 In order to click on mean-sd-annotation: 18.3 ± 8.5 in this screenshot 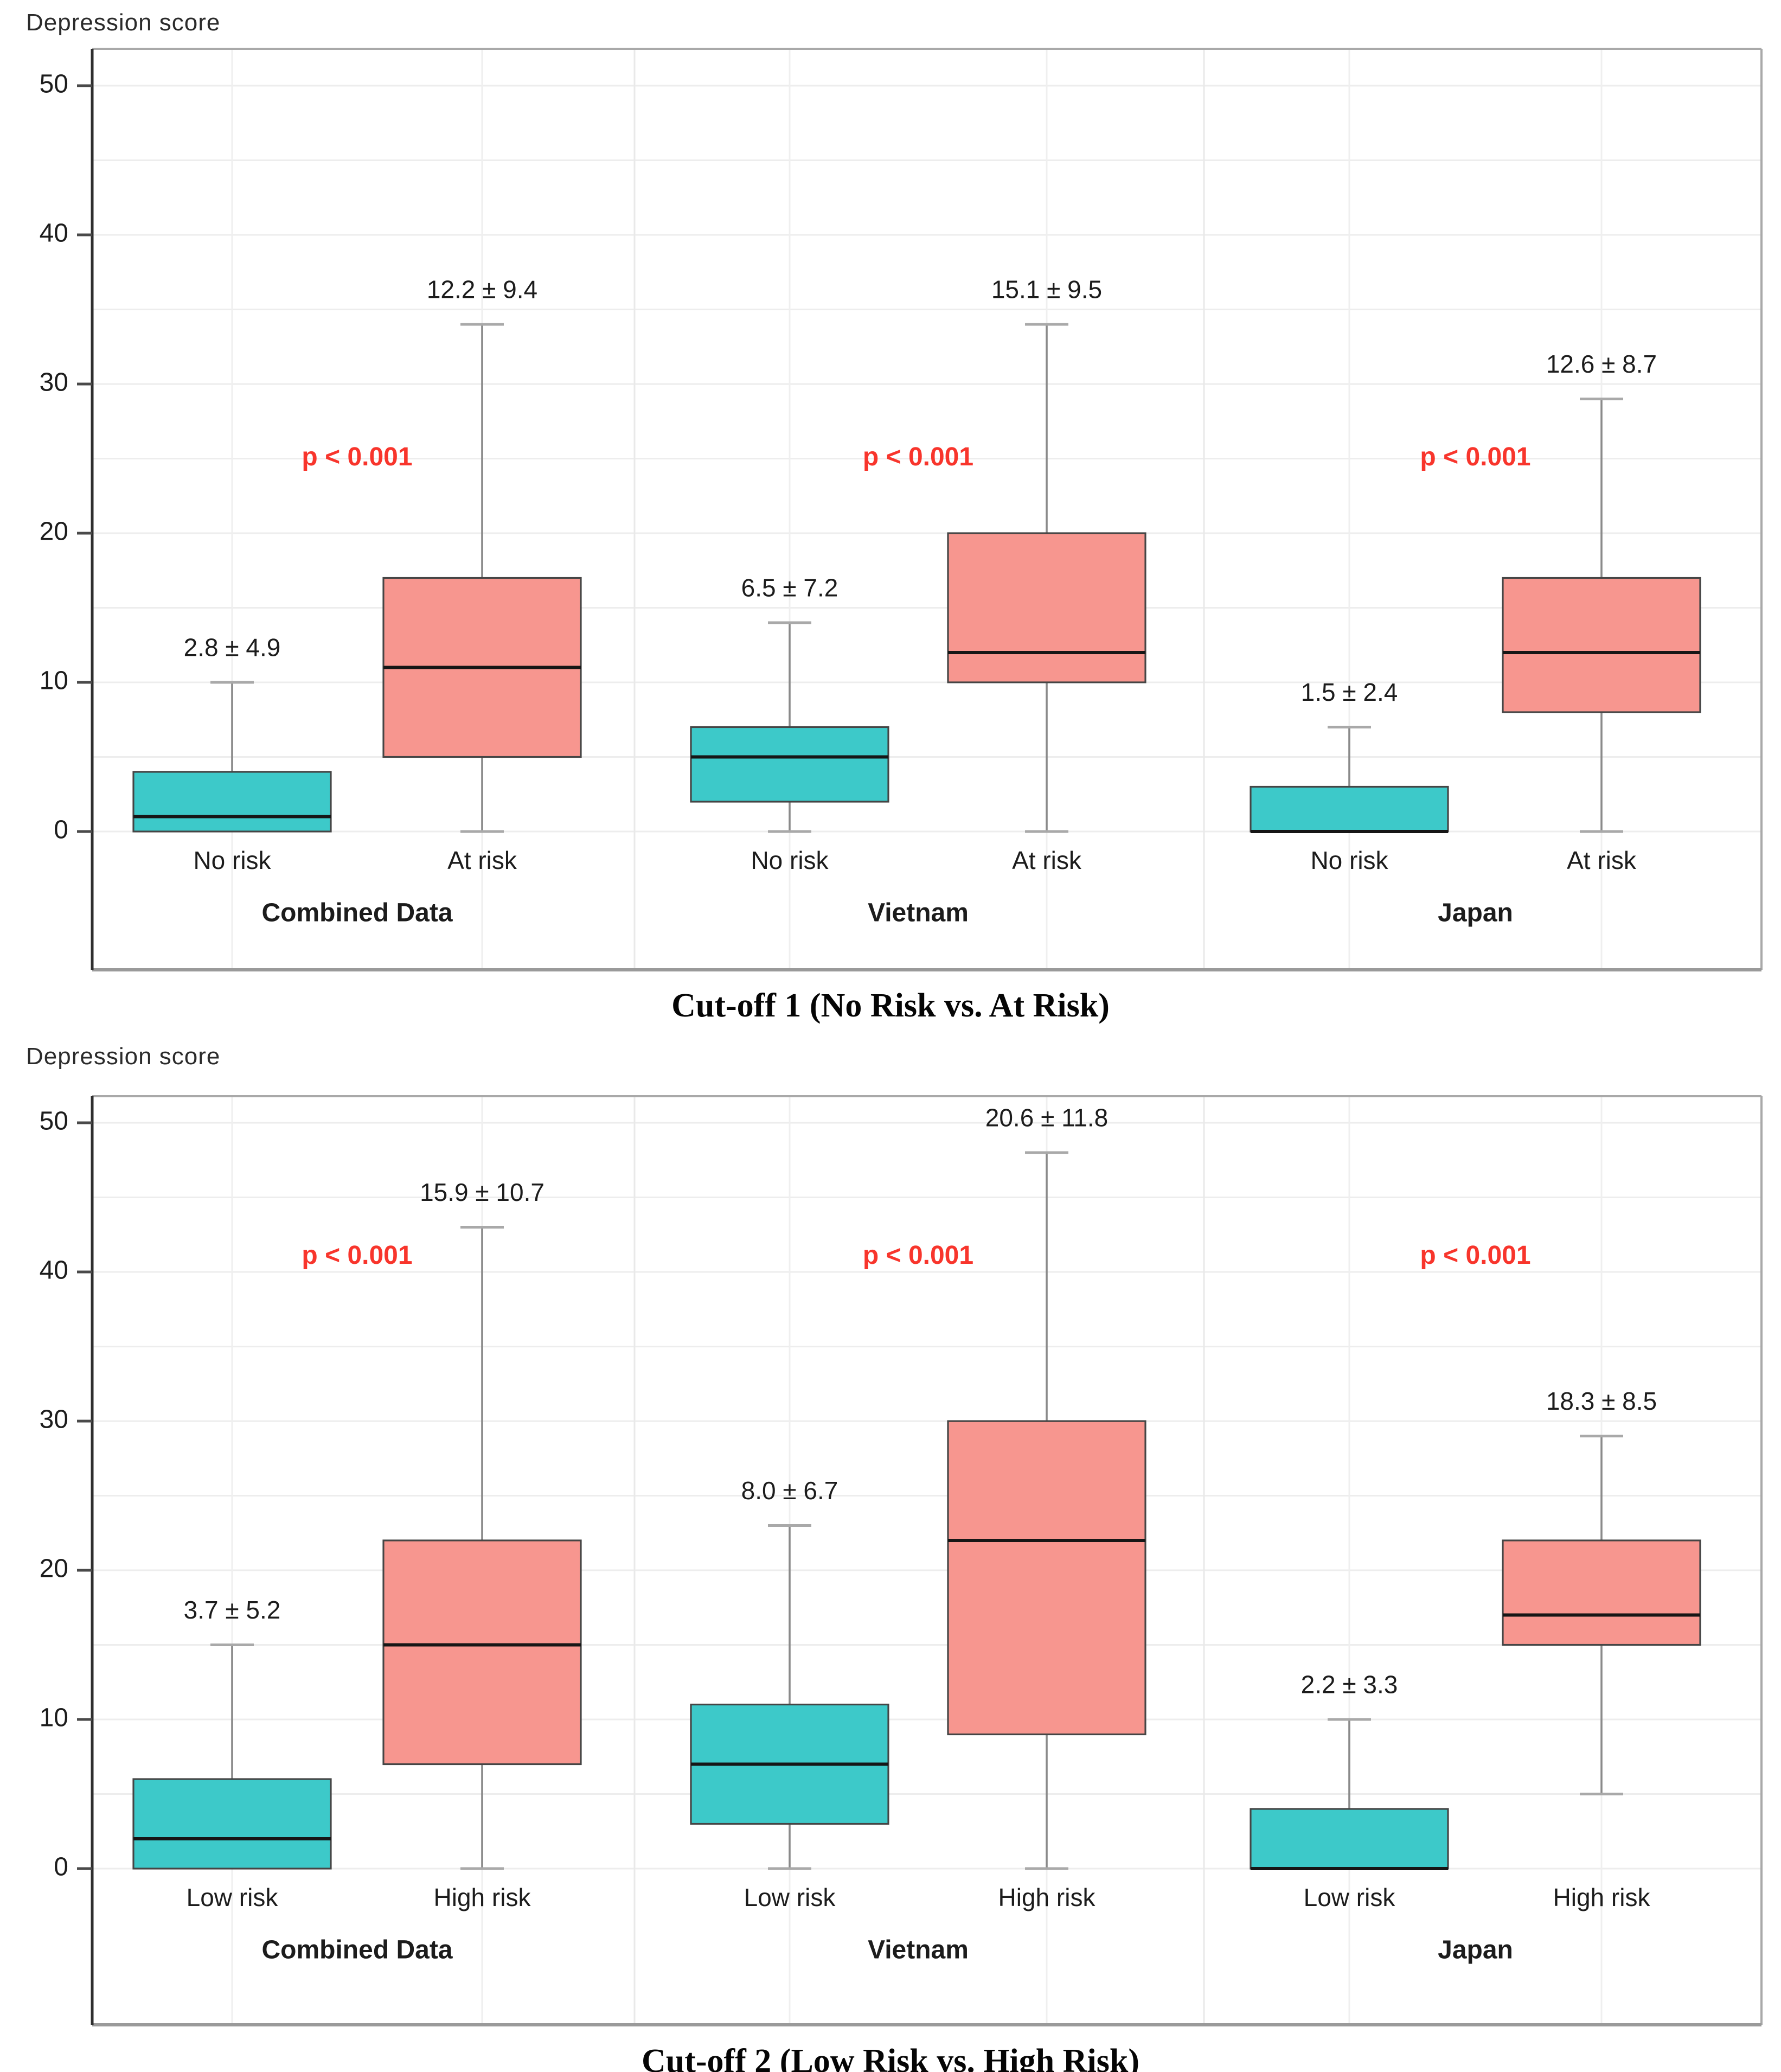, I will do `click(1602, 1401)`.